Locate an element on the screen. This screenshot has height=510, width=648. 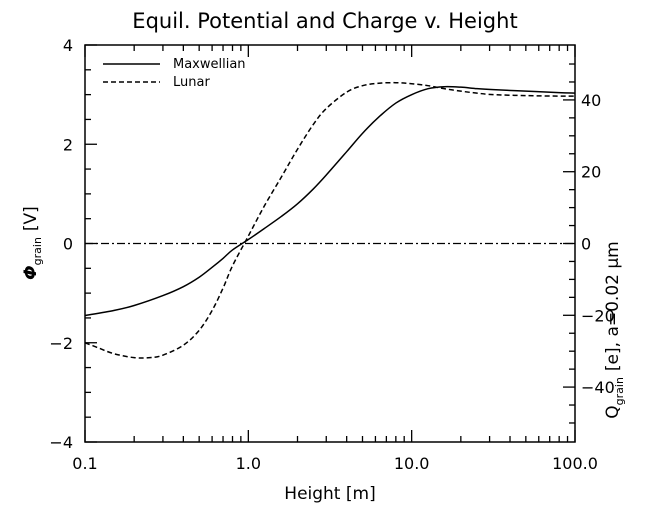
y2-tick-label: 40 is located at coordinates (591, 100).